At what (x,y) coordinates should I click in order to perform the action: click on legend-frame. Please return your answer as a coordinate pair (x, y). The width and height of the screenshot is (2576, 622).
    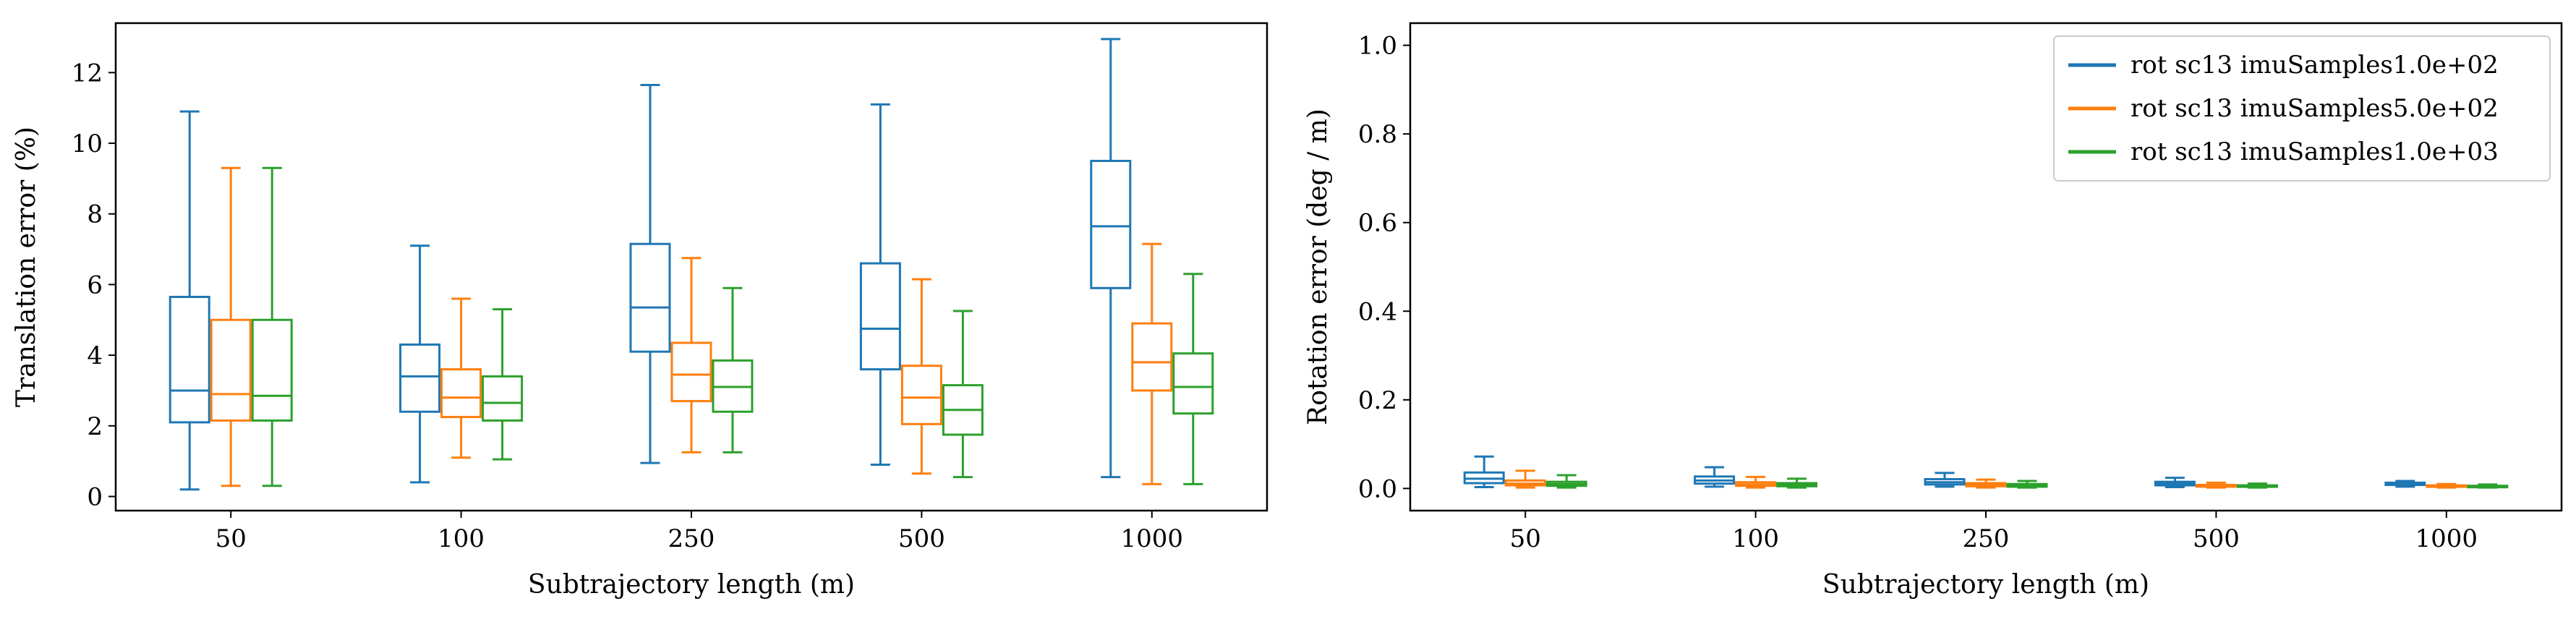
    Looking at the image, I should click on (2302, 108).